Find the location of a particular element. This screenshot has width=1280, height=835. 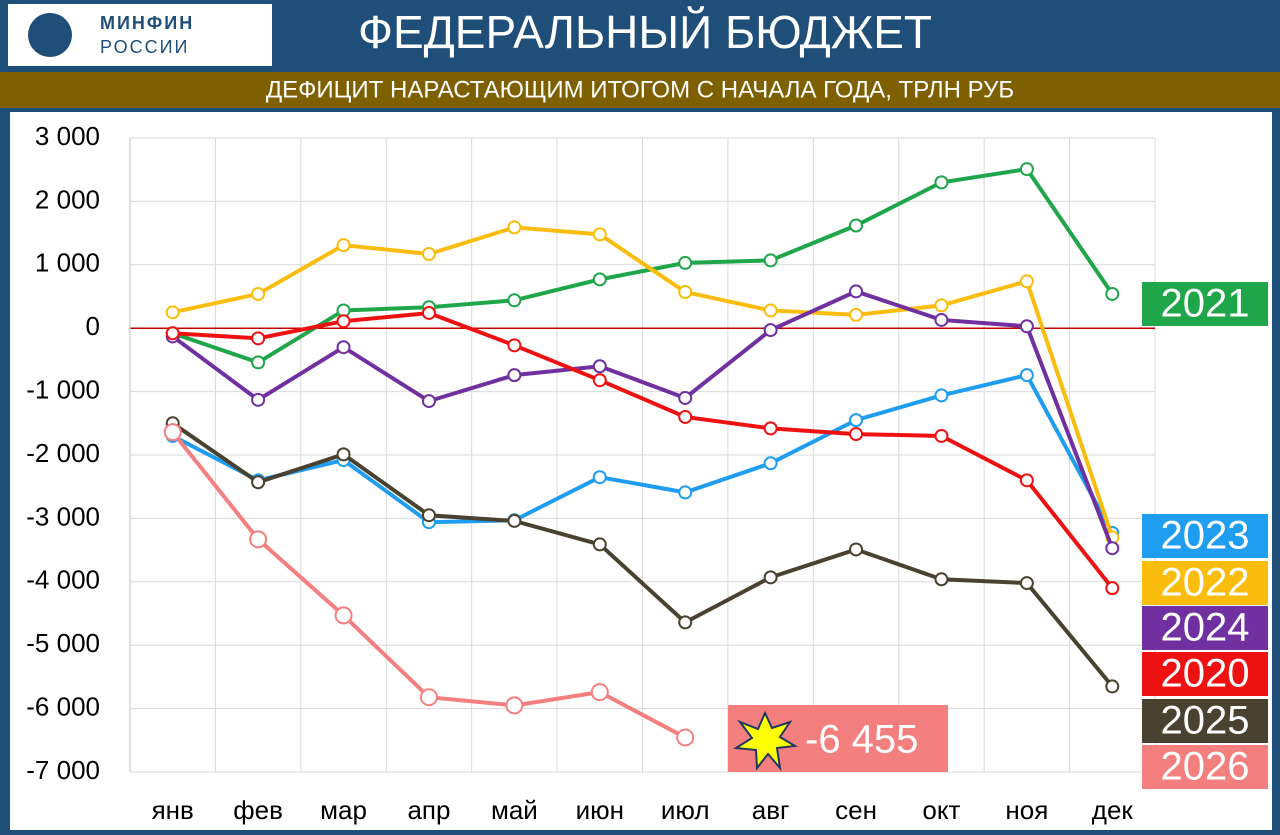

x-tick-label: май is located at coordinates (514, 810).